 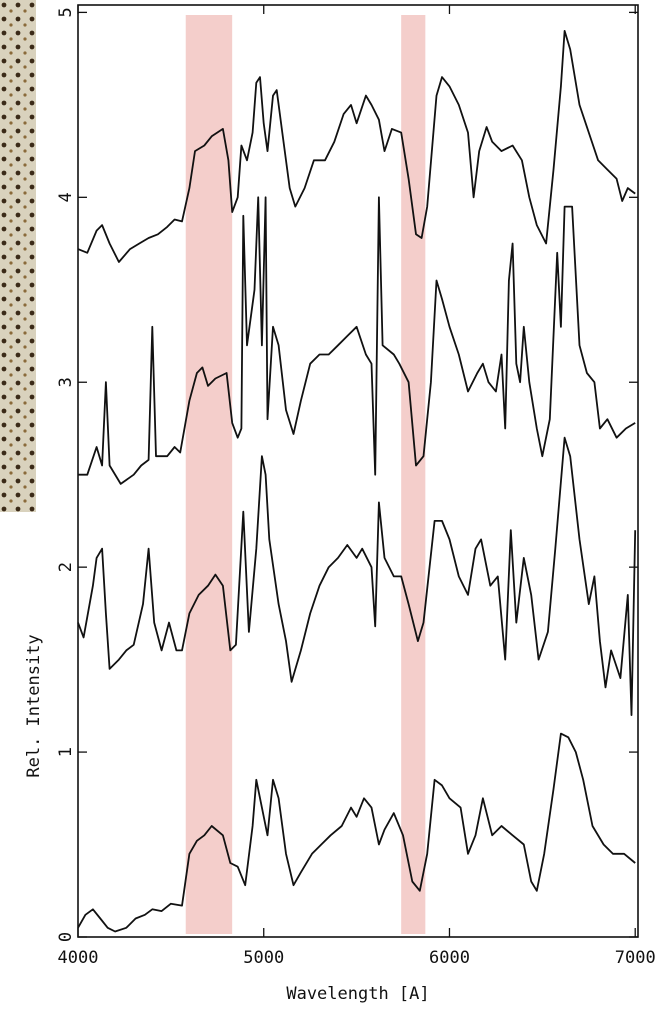 What do you see at coordinates (18, 256) in the screenshot?
I see `photo-strip` at bounding box center [18, 256].